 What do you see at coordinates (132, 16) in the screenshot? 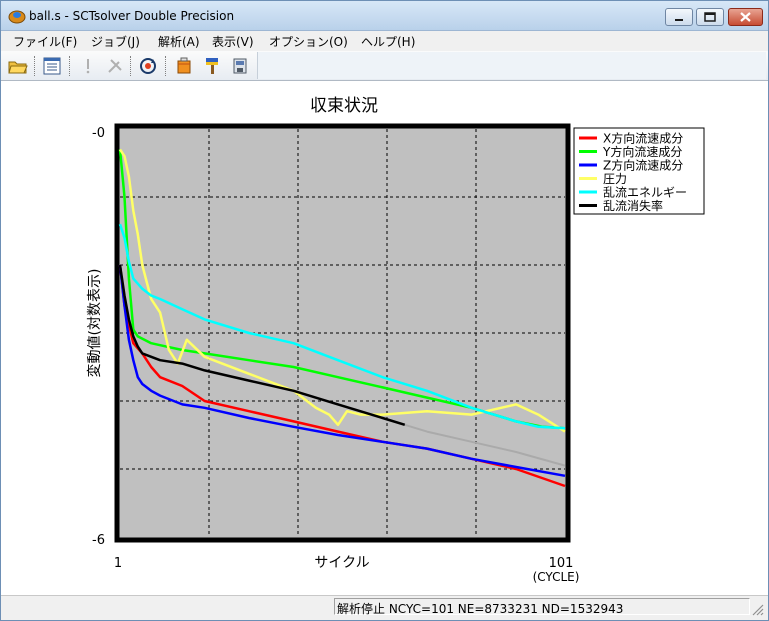
I see `window-title: ball.s - SCTsolver Double Precision` at bounding box center [132, 16].